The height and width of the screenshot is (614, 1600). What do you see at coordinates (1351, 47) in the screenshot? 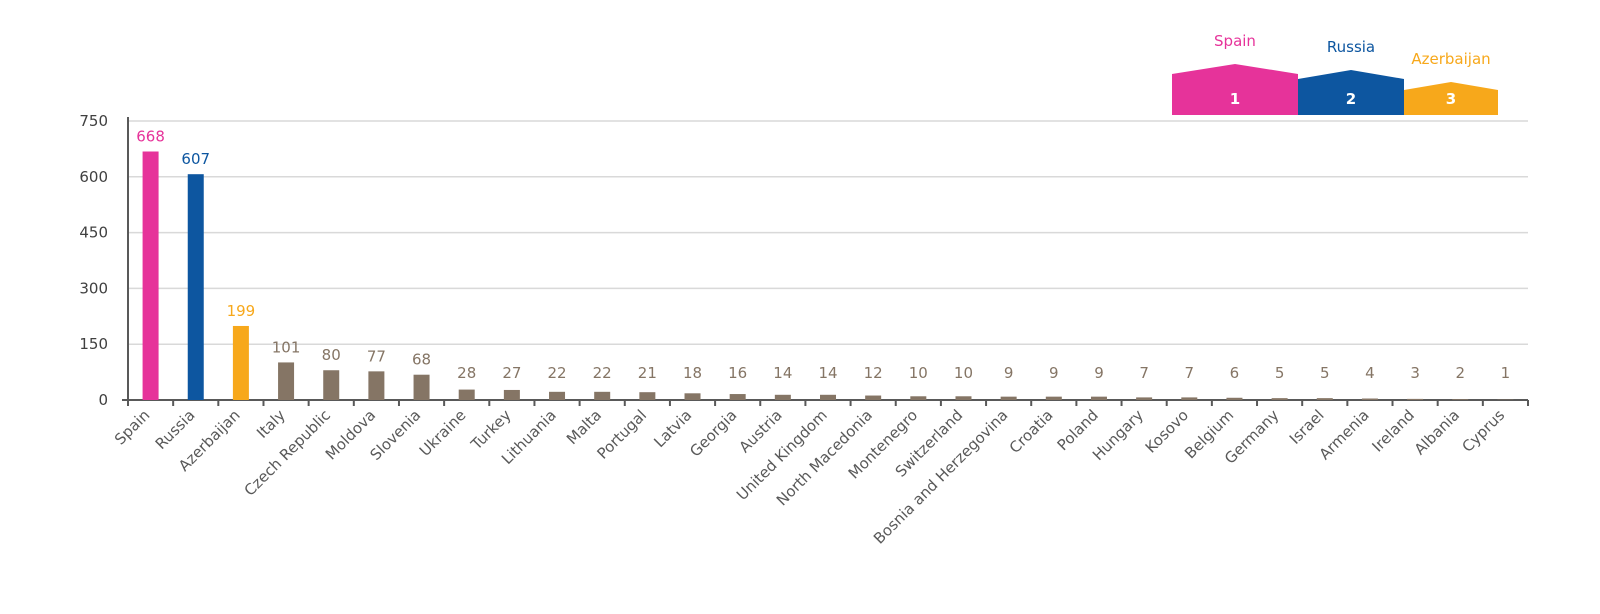
I see `podium-name: Russia` at bounding box center [1351, 47].